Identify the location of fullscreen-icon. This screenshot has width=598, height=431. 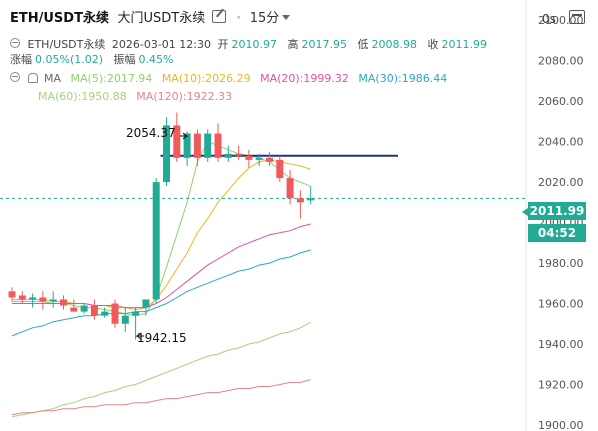
(577, 17).